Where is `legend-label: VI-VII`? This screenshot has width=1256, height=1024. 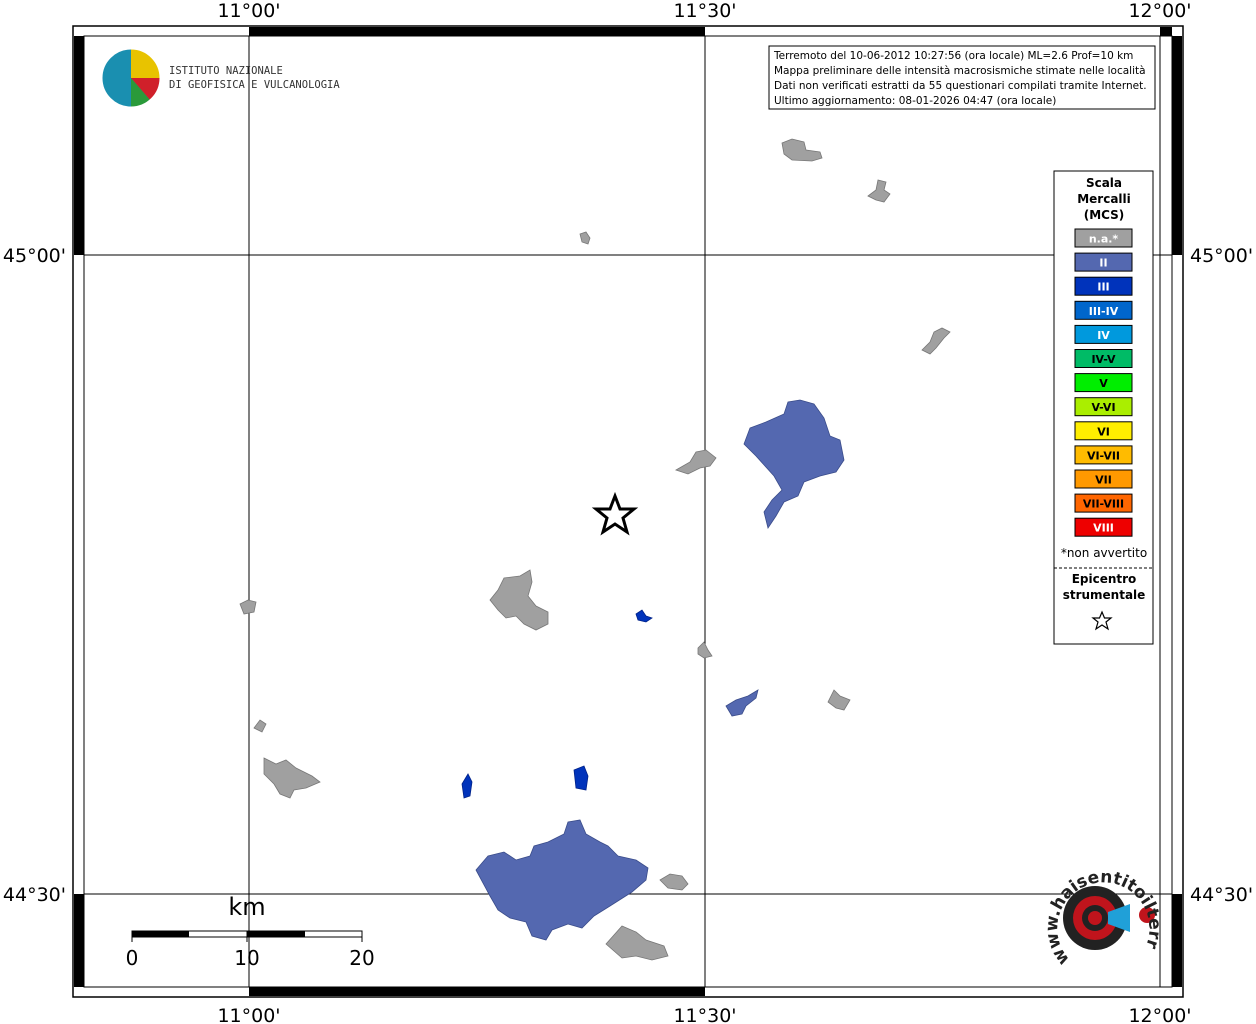 legend-label: VI-VII is located at coordinates (1103, 455).